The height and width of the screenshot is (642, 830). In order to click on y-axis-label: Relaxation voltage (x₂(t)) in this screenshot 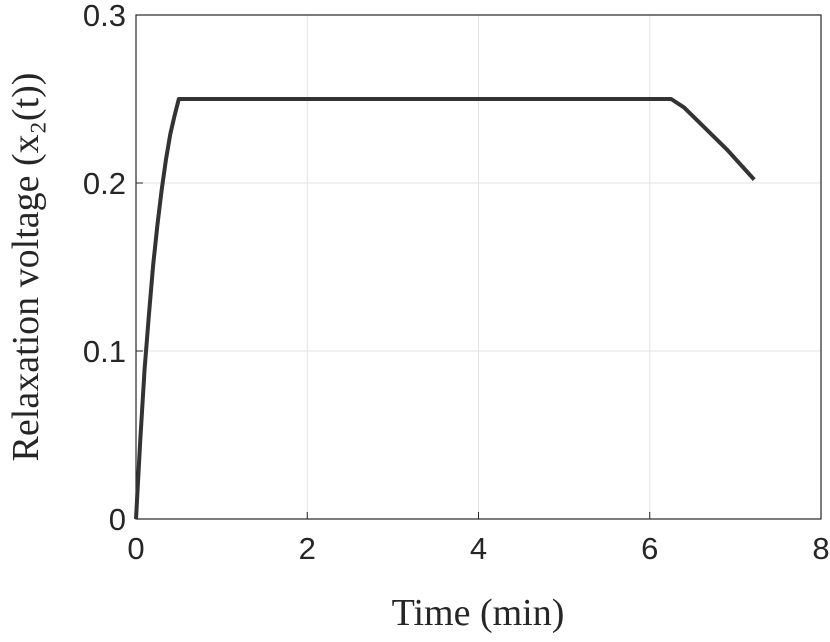, I will do `click(26, 267)`.